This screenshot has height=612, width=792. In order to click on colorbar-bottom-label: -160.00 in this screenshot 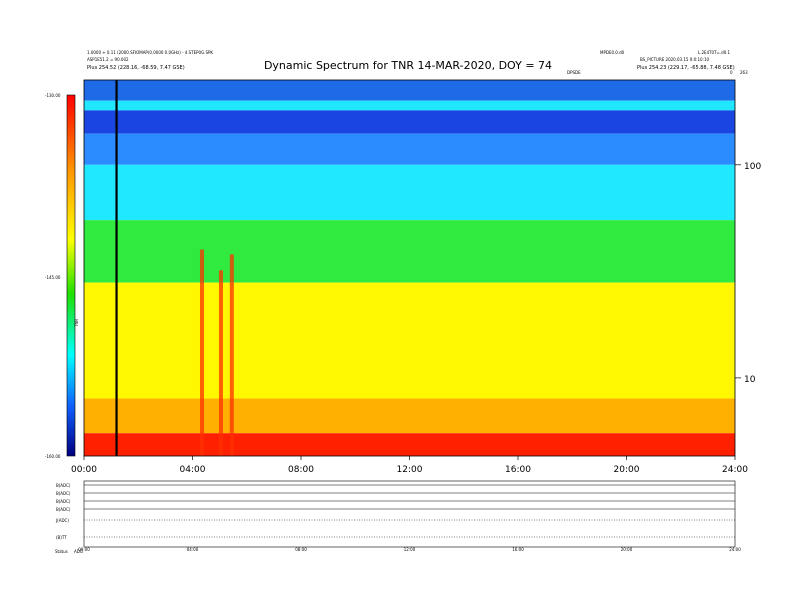, I will do `click(53, 456)`.